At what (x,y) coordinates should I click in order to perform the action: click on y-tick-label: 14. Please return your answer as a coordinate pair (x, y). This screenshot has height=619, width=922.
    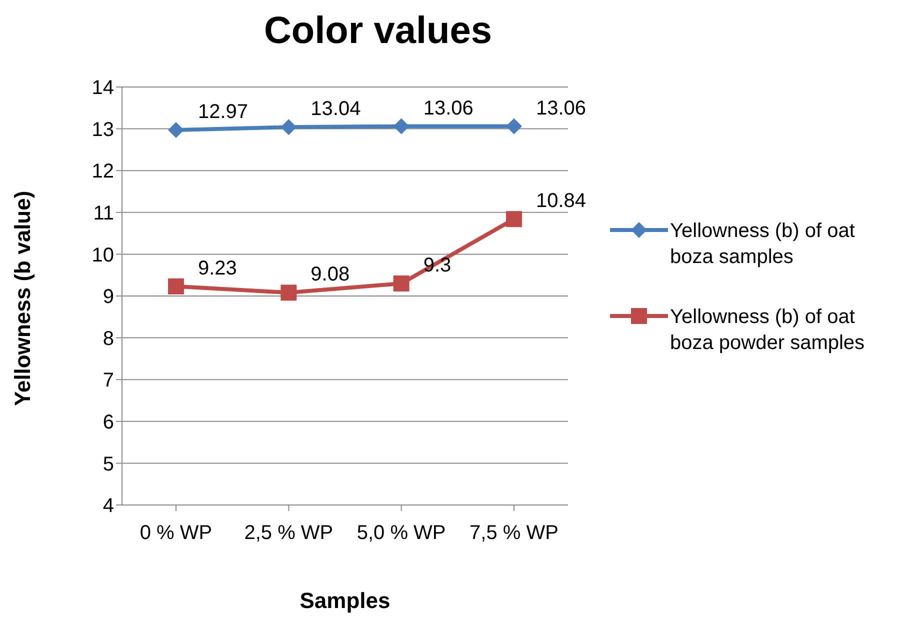
    Looking at the image, I should click on (103, 88).